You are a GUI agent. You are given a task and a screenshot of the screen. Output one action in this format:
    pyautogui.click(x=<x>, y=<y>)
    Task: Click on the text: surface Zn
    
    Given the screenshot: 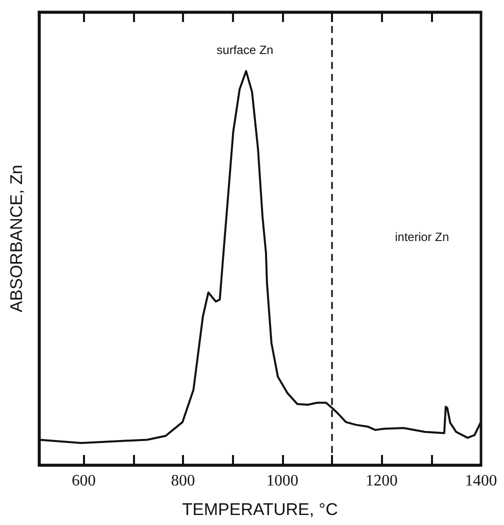 What is the action you would take?
    pyautogui.click(x=245, y=50)
    